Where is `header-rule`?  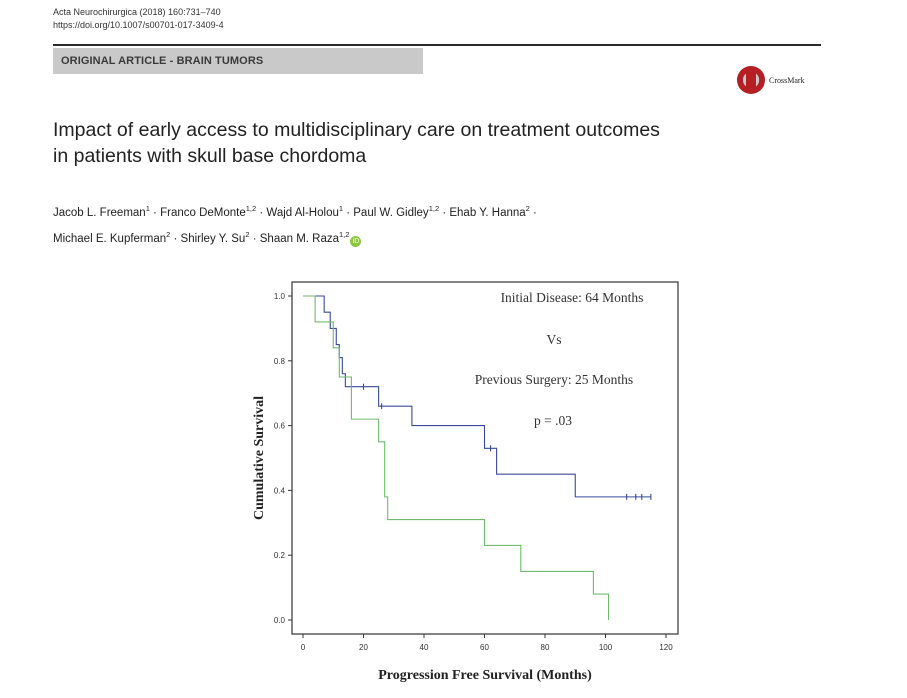 header-rule is located at coordinates (437, 45).